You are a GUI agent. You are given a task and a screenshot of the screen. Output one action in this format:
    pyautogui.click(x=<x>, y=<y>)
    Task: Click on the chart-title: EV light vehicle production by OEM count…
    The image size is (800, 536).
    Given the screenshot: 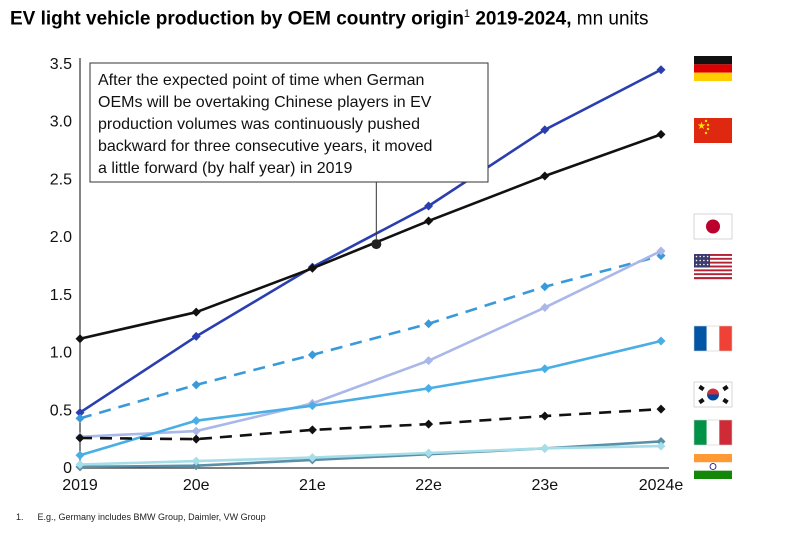 What is the action you would take?
    pyautogui.click(x=329, y=19)
    